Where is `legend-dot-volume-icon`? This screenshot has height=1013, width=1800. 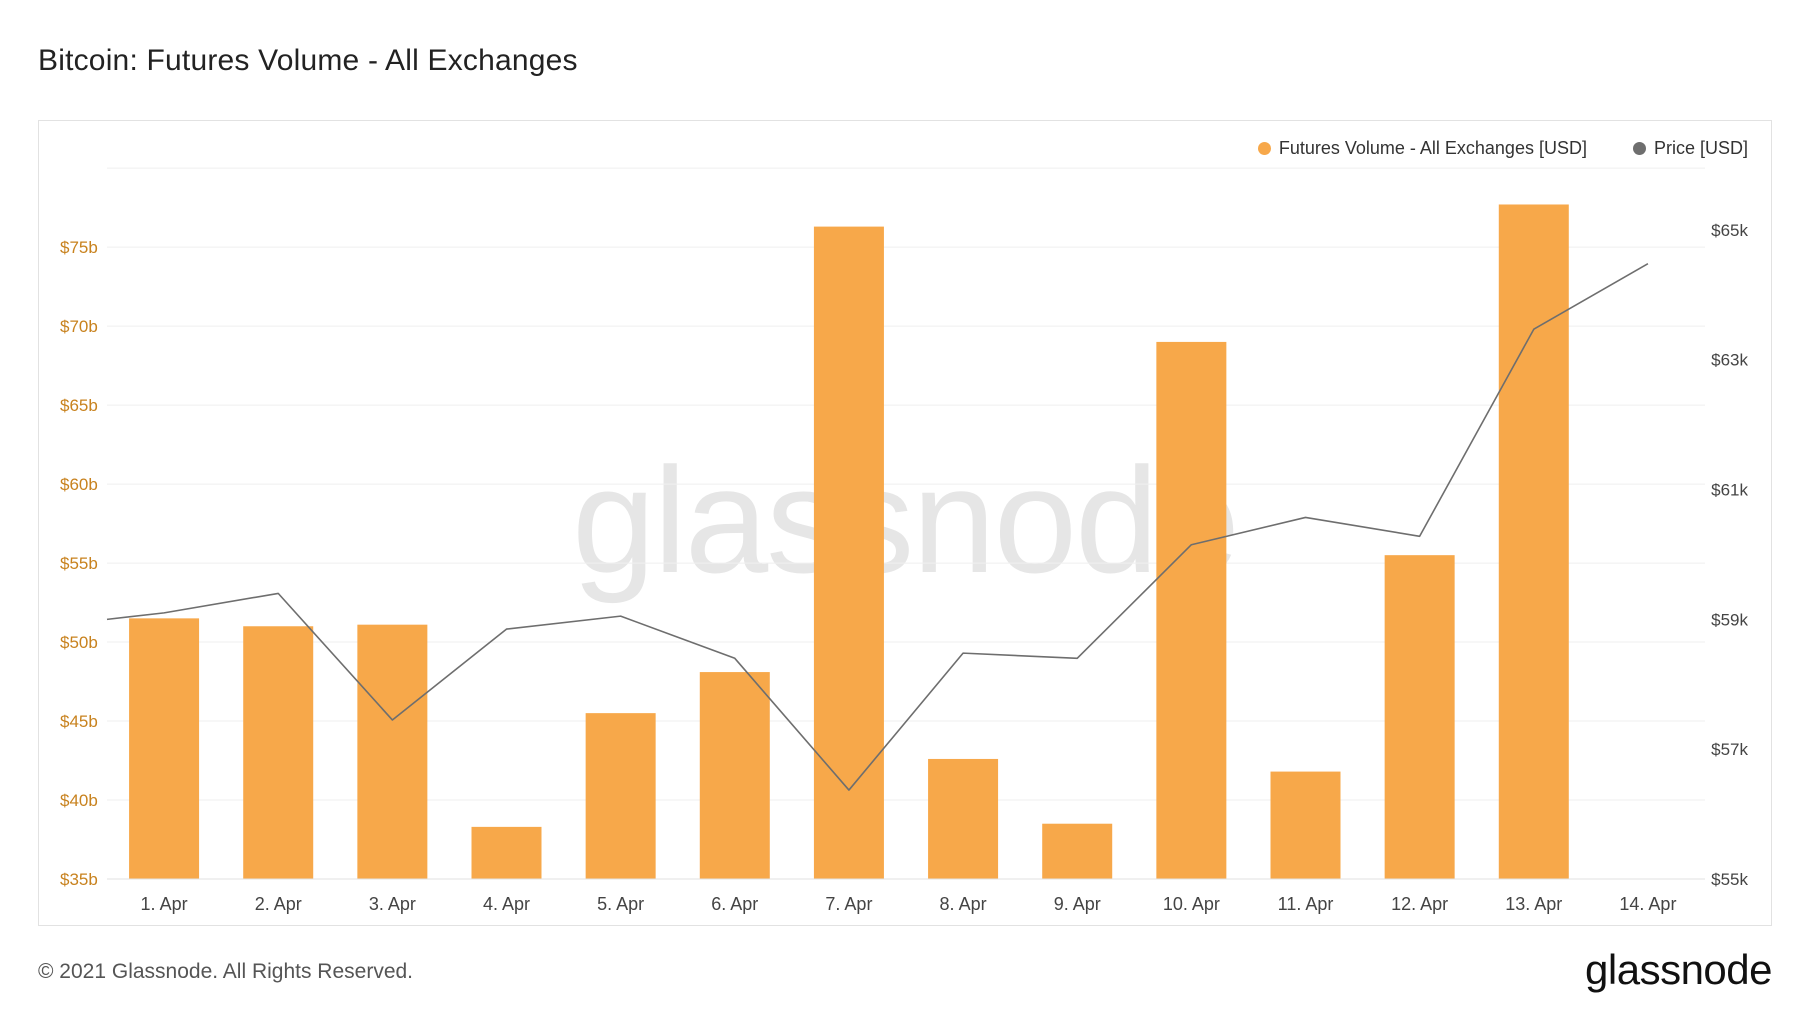 legend-dot-volume-icon is located at coordinates (1264, 148).